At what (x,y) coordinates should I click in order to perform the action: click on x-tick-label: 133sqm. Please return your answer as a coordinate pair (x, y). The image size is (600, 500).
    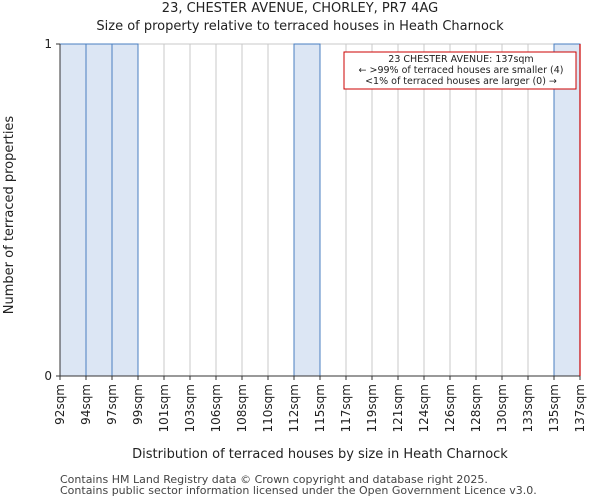
    Looking at the image, I should click on (528, 408).